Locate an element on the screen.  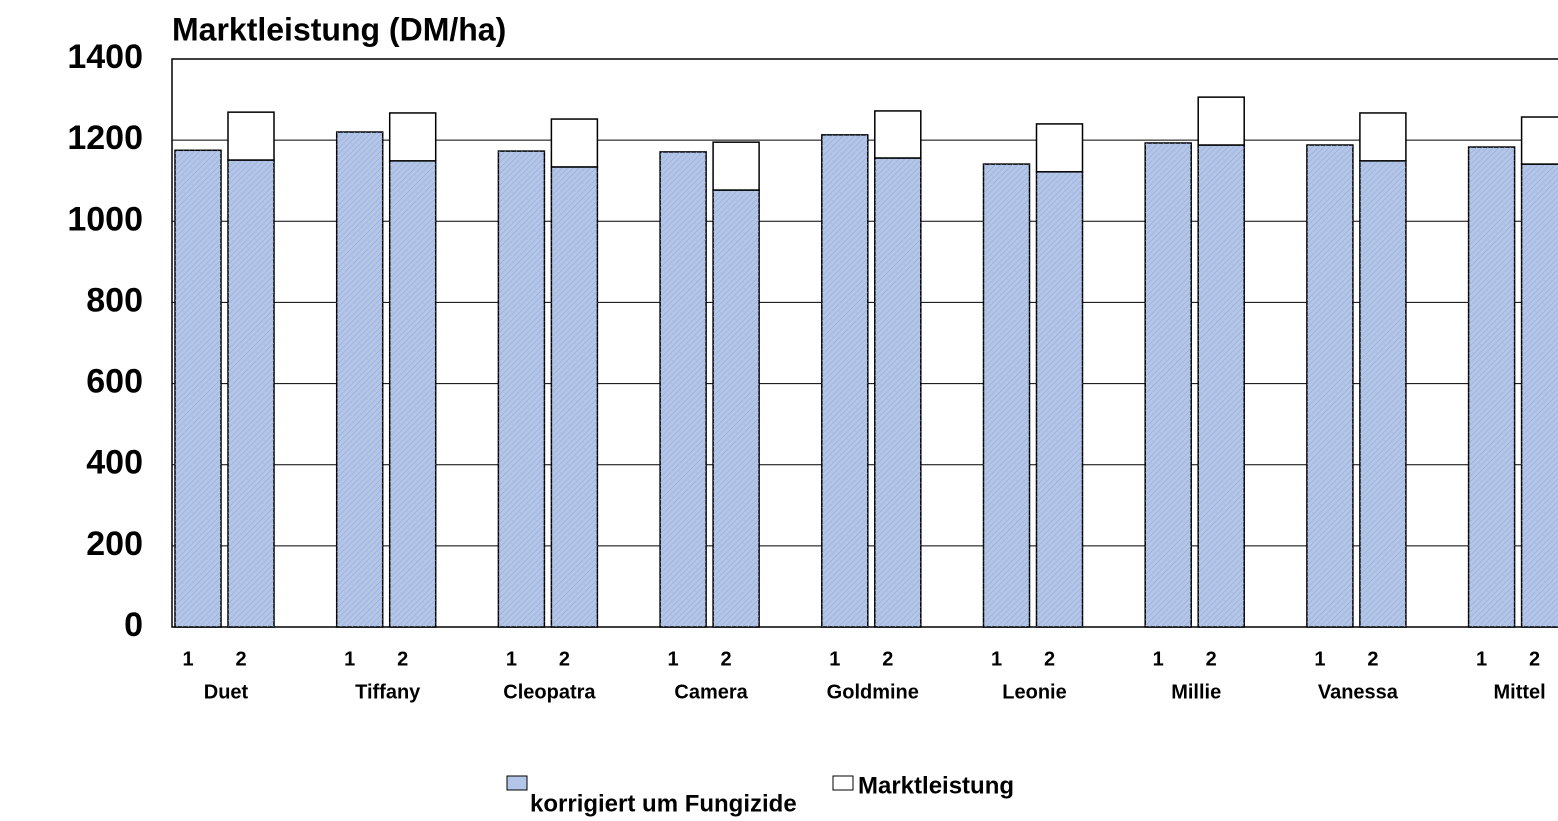
group-label: Duet is located at coordinates (226, 692).